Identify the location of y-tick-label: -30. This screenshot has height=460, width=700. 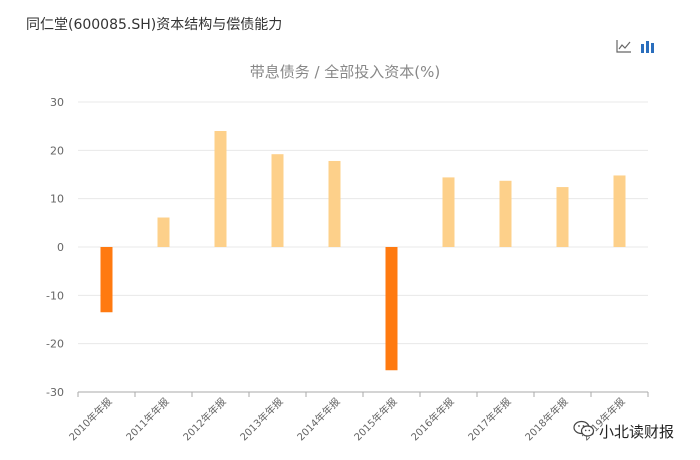
(55, 392).